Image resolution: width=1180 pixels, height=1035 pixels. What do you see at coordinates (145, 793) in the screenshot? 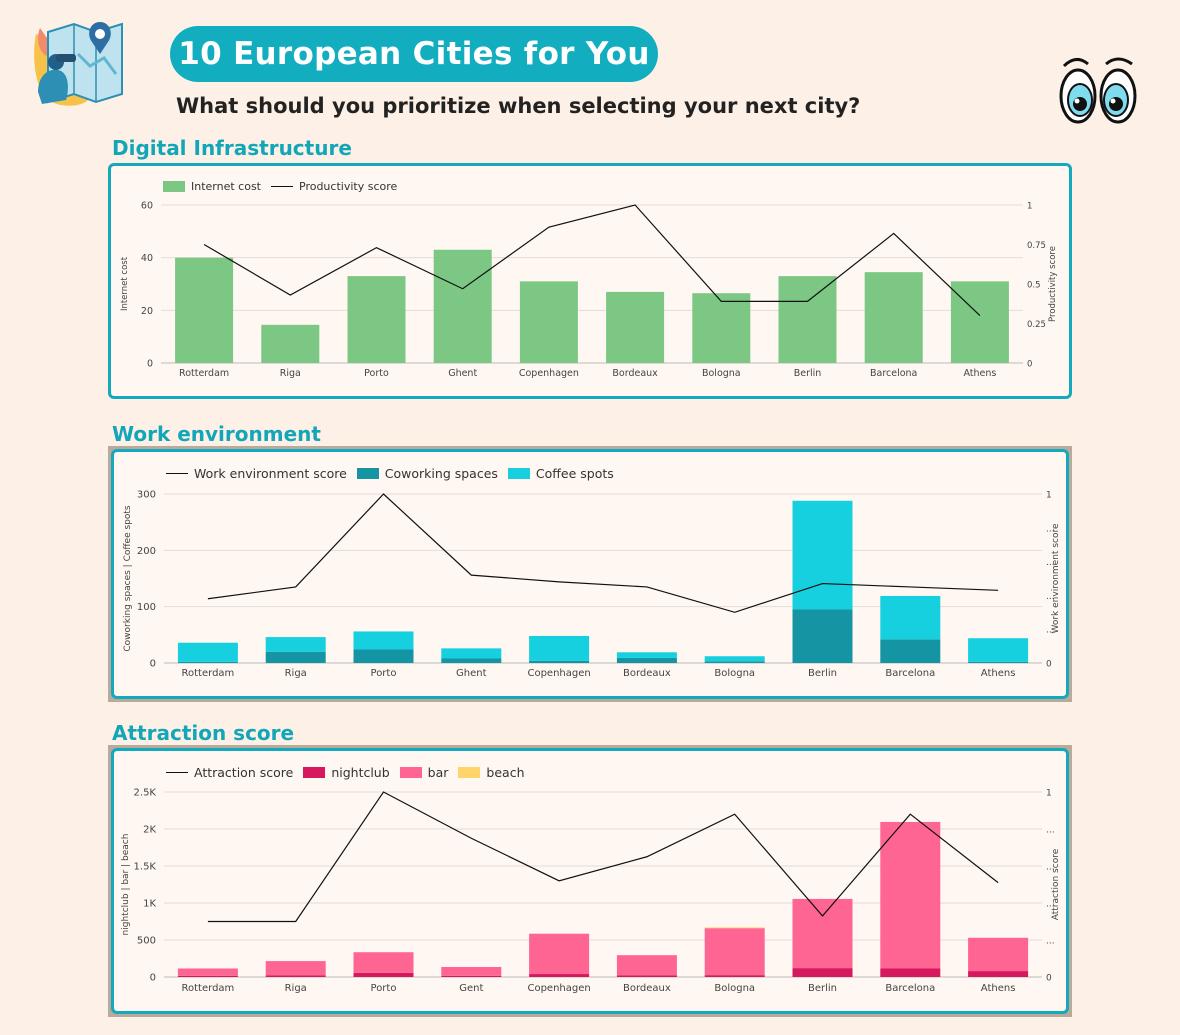
I see `y-tick-label: 2.5K` at bounding box center [145, 793].